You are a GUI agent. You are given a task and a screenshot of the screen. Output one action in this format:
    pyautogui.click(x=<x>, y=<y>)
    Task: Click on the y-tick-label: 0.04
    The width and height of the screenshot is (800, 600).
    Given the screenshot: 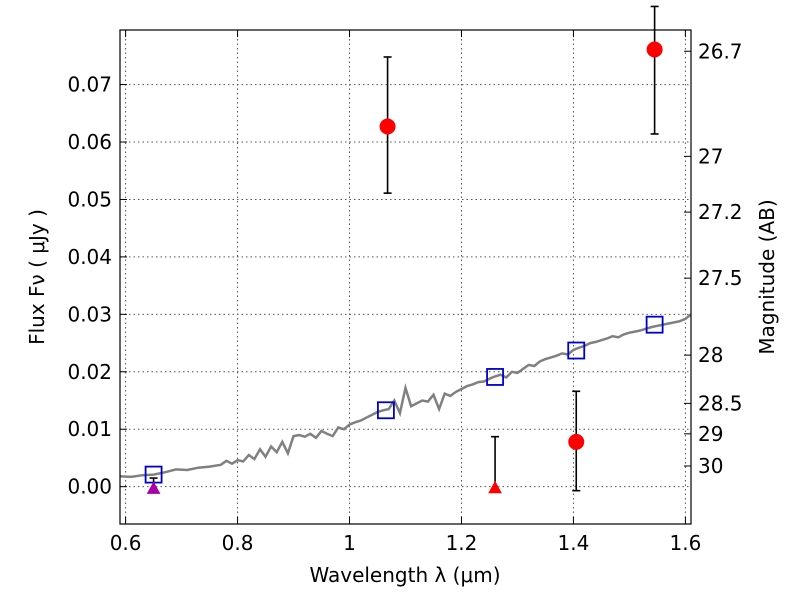 What is the action you would take?
    pyautogui.click(x=89, y=257)
    